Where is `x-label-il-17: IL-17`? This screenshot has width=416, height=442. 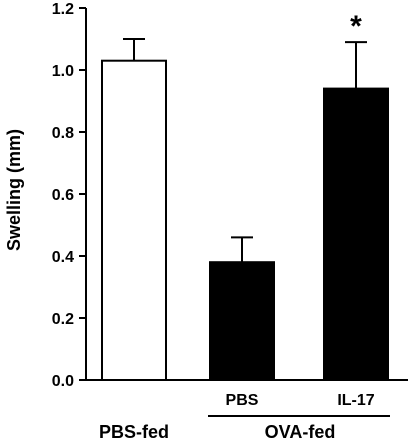
x-label-il-17: IL-17 is located at coordinates (355, 400).